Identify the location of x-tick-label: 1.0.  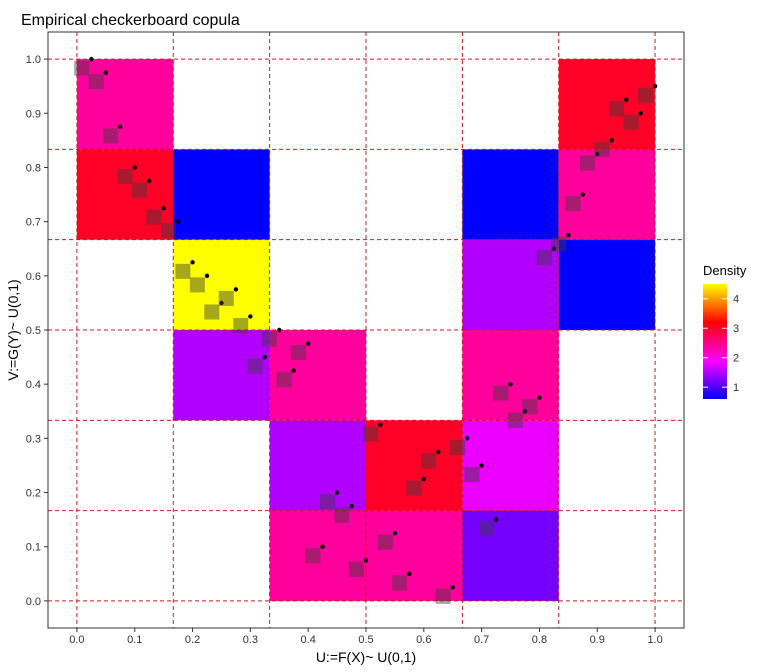
(654, 640).